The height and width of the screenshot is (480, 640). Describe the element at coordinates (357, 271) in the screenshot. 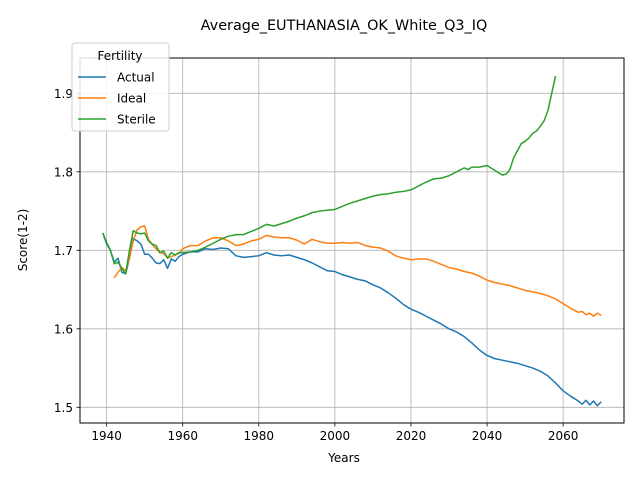

I see `series-line-ideal` at that location.